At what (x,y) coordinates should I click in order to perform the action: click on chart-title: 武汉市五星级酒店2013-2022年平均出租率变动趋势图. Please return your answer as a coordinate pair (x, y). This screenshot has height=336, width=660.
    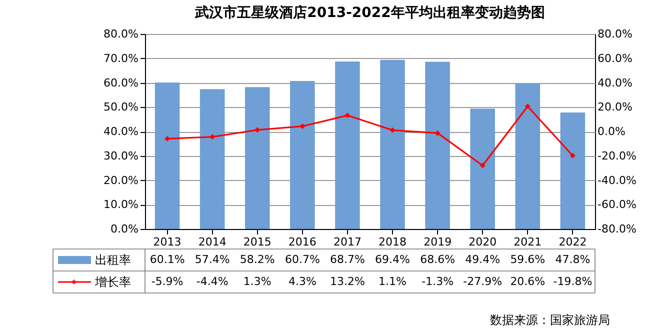
    Looking at the image, I should click on (369, 12).